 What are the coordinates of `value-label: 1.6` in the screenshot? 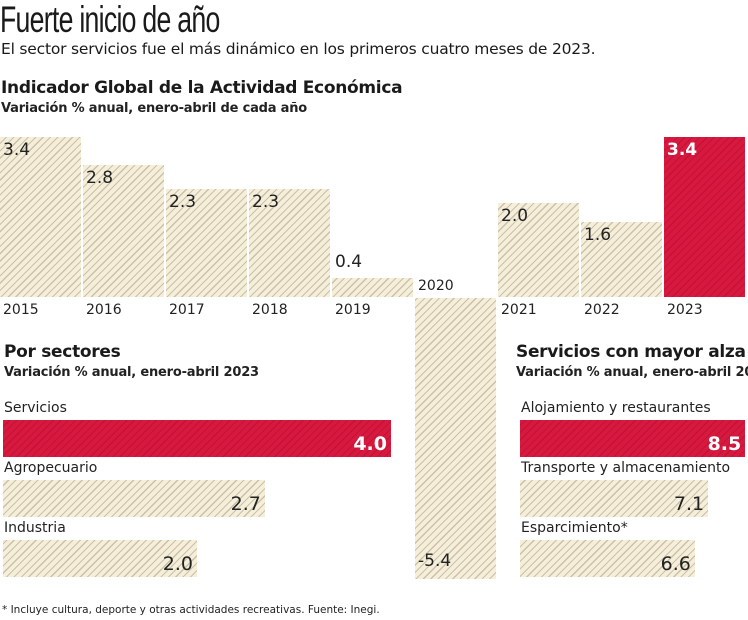 It's located at (598, 234).